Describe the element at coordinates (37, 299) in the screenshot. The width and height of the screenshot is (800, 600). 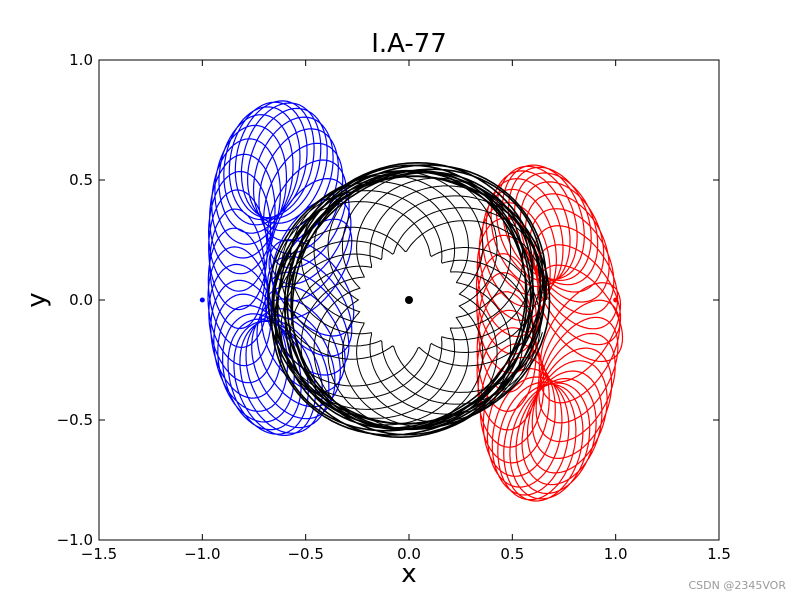
I see `y-axis-label: y` at that location.